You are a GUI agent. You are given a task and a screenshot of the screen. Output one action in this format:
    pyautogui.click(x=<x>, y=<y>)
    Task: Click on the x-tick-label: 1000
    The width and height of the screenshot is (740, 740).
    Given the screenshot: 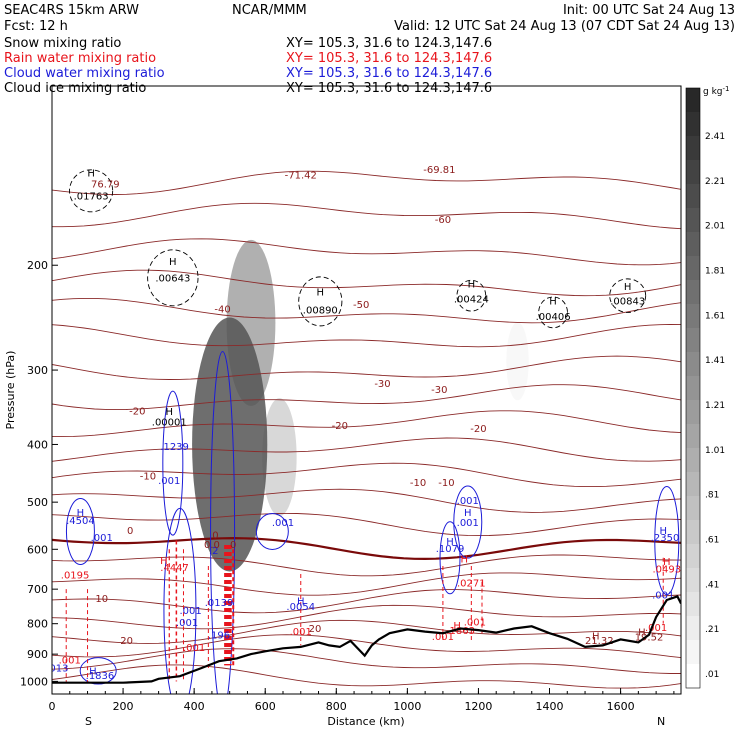 What is the action you would take?
    pyautogui.click(x=407, y=706)
    